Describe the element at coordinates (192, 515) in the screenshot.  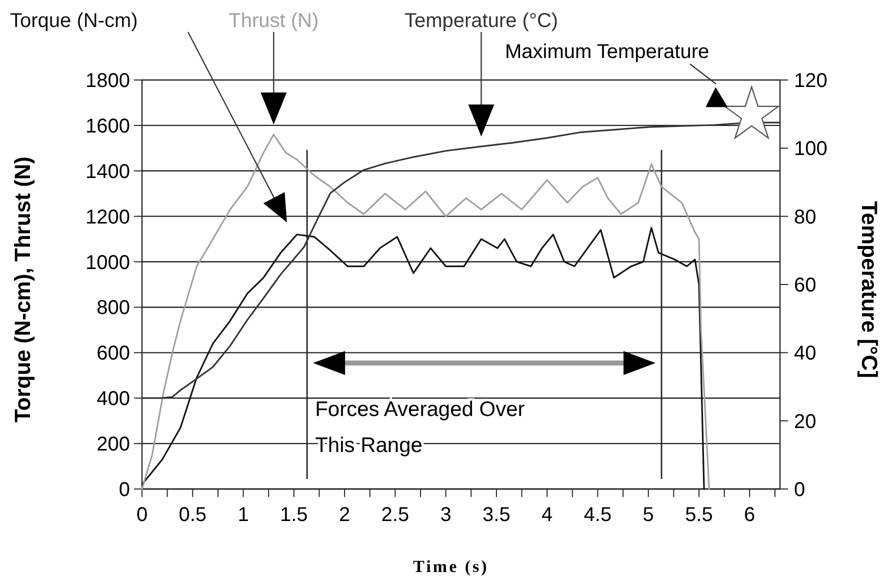
I see `x-tick-label: 0.5` at that location.